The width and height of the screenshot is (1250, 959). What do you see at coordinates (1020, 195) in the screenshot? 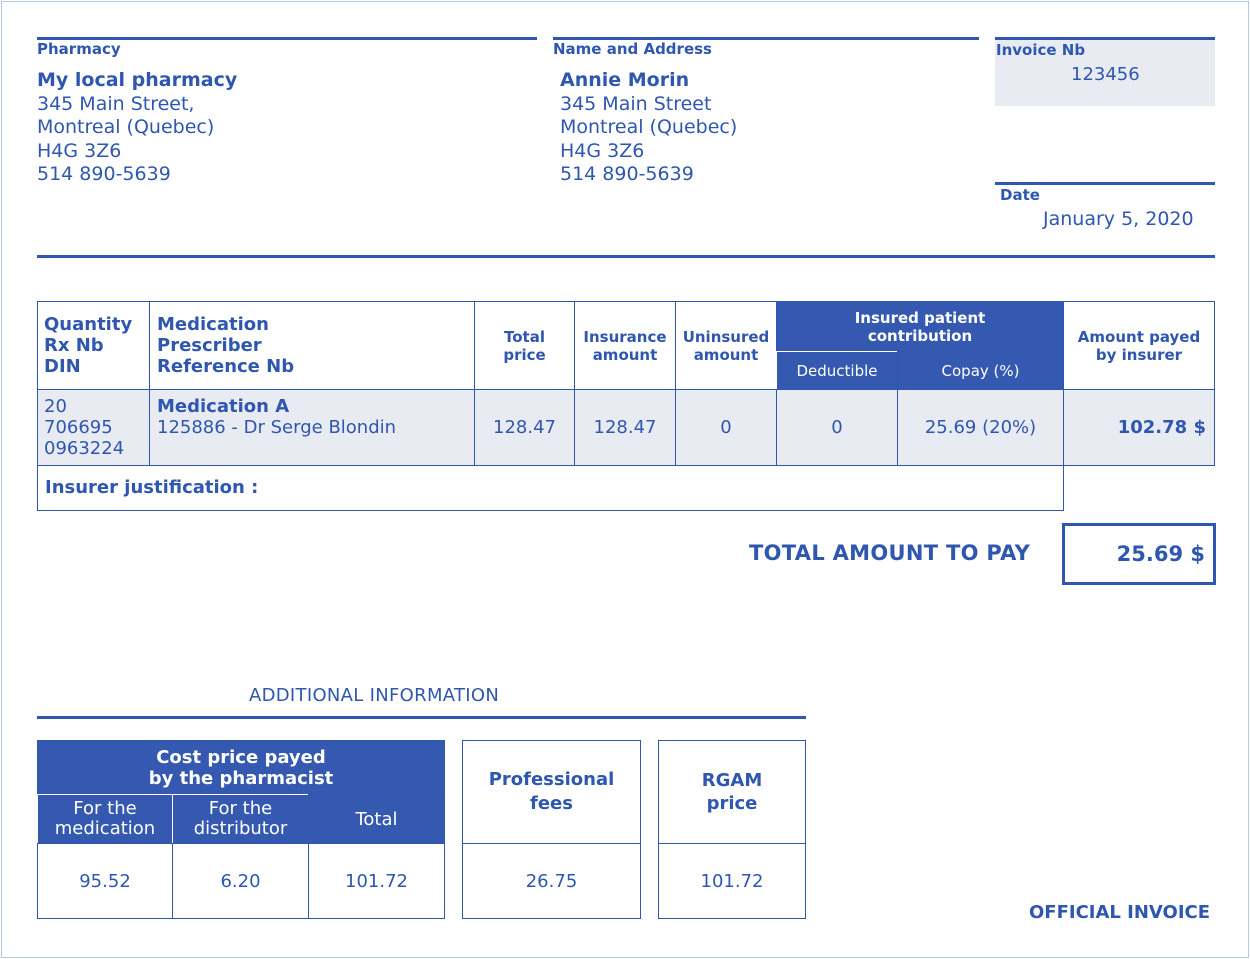
I see `date-label: Date` at bounding box center [1020, 195].